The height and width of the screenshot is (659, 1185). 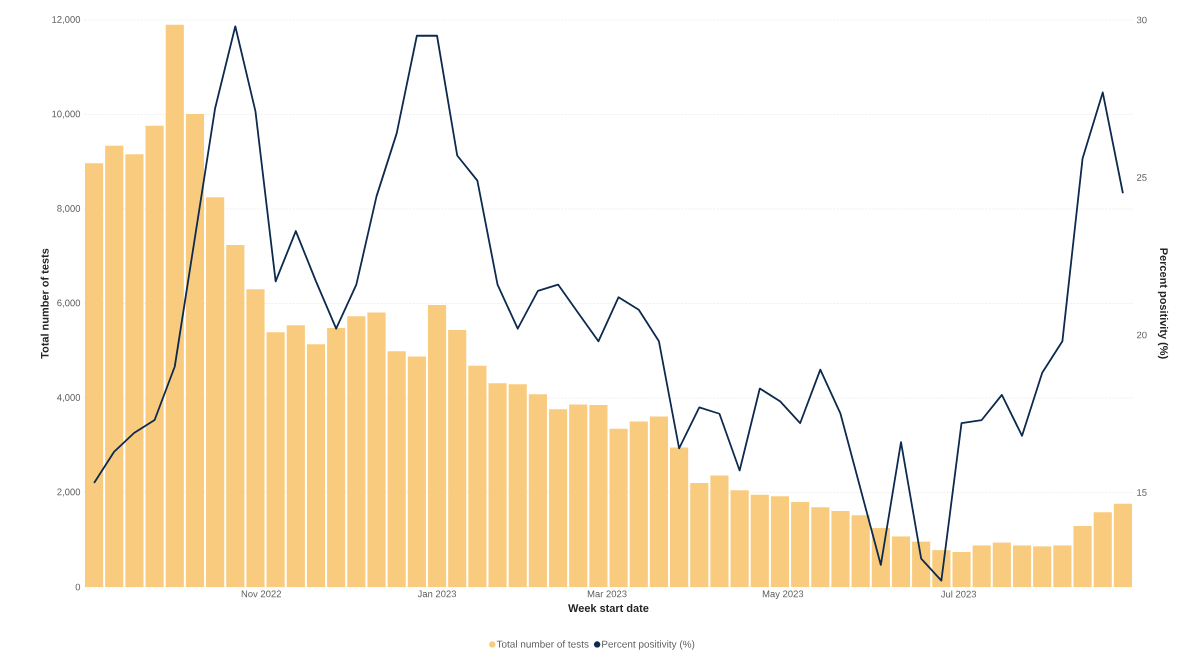 What do you see at coordinates (1141, 177) in the screenshot?
I see `y2-tick-label: 25` at bounding box center [1141, 177].